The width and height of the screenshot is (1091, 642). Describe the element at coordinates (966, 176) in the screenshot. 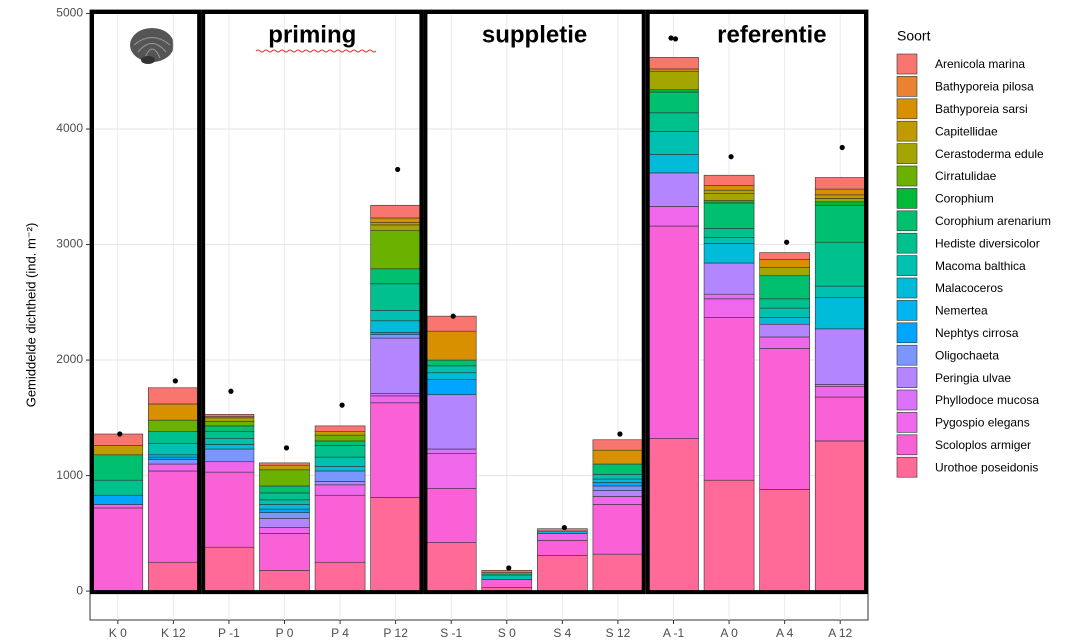

I see `legend-label: Cirratulidae` at that location.